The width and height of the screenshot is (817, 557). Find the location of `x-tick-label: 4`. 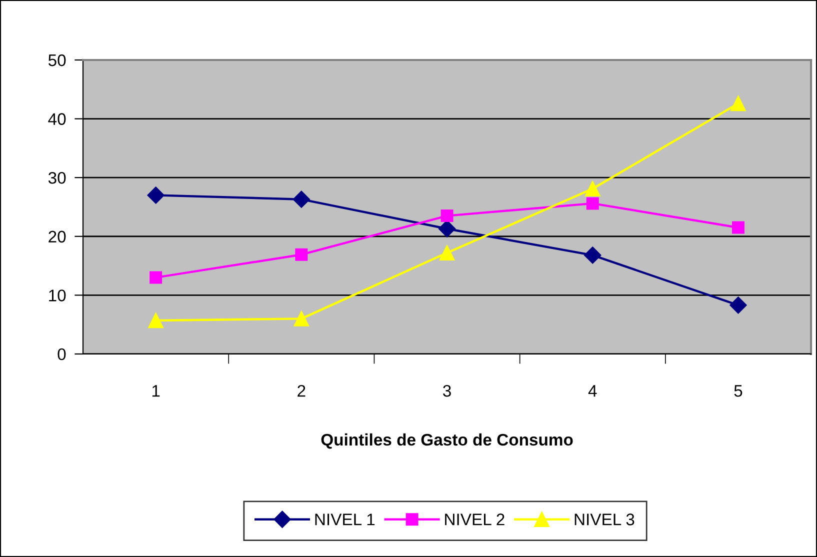

x-tick-label: 4 is located at coordinates (592, 391).